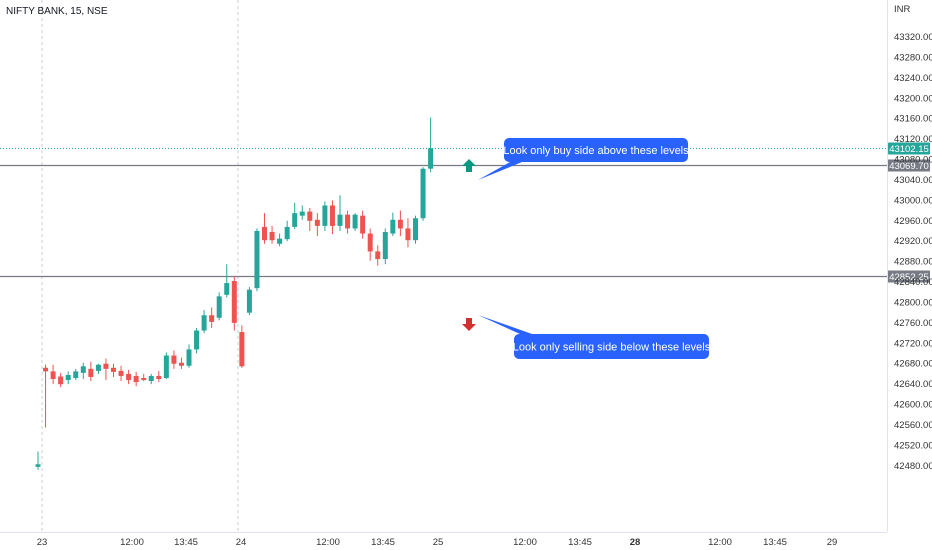 This screenshot has width=932, height=550. Describe the element at coordinates (913, 405) in the screenshot. I see `y-tick-label: 42600.00` at that location.